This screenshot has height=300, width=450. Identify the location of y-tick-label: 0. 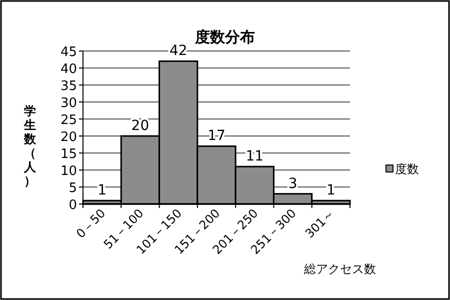
(72, 205).